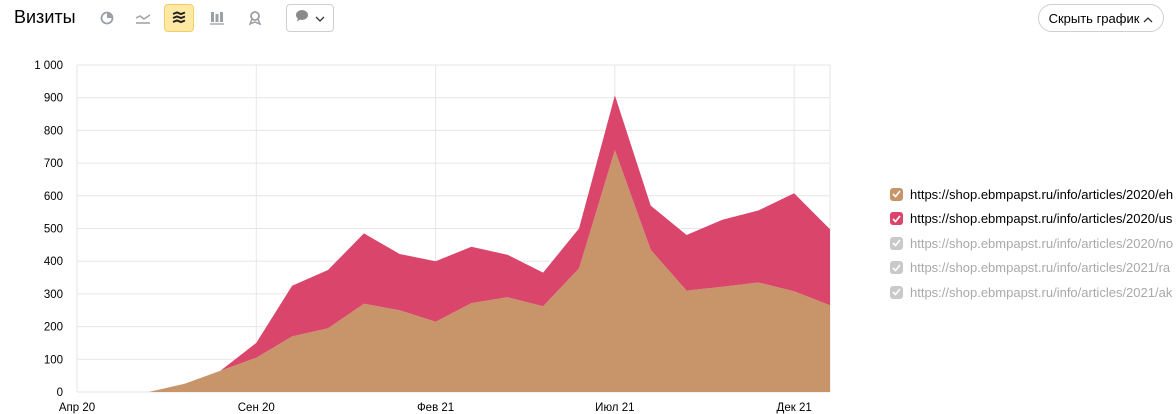 This screenshot has height=414, width=1176. What do you see at coordinates (53, 131) in the screenshot?
I see `y-tick-label: 800` at bounding box center [53, 131].